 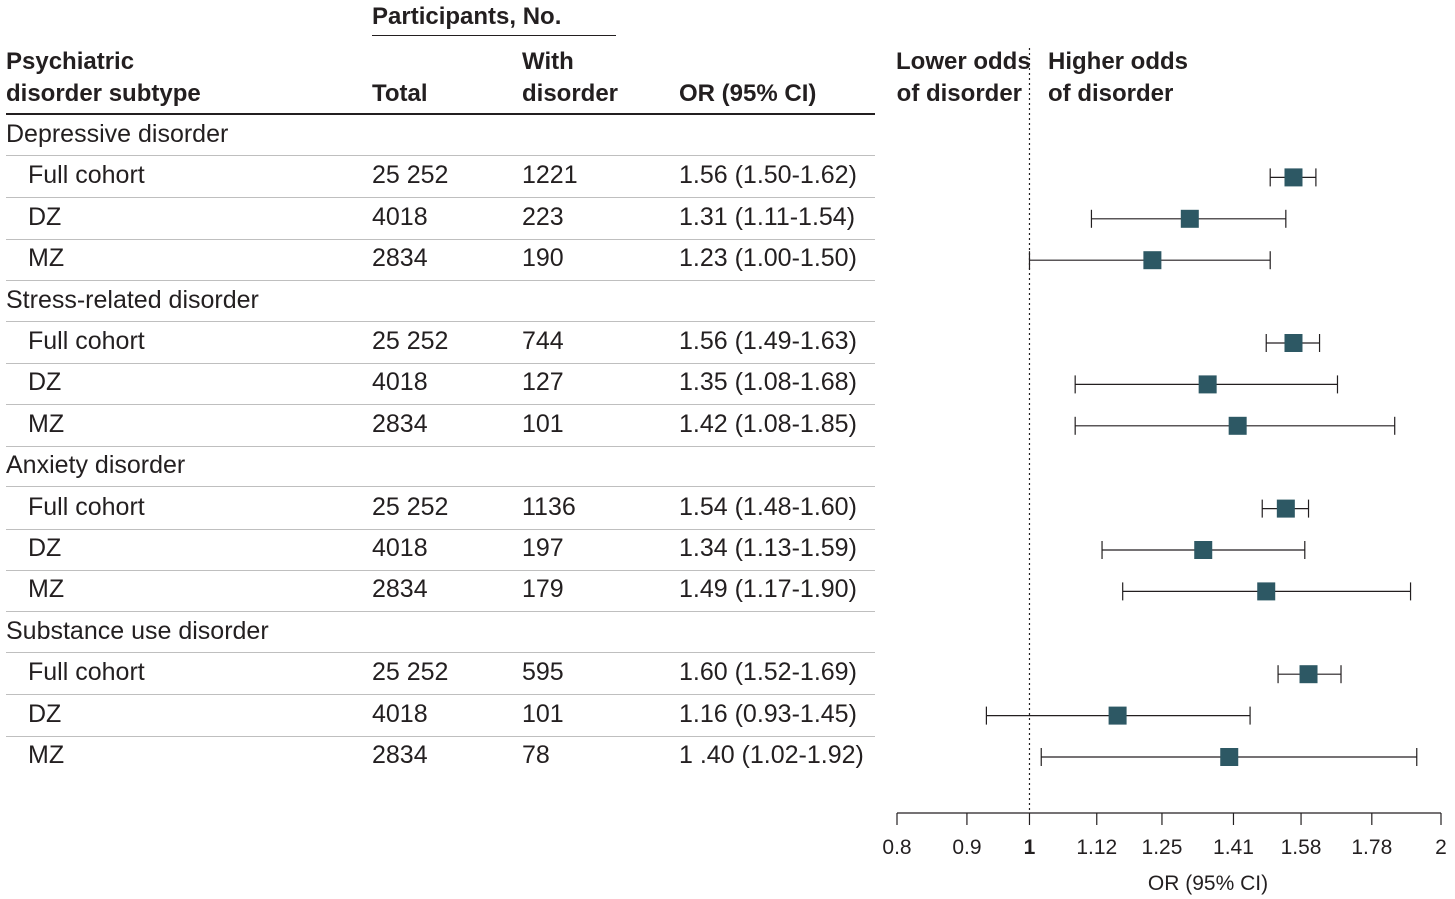 I want to click on row-or-ci: 1.42 (1.08-1.85), so click(x=768, y=423).